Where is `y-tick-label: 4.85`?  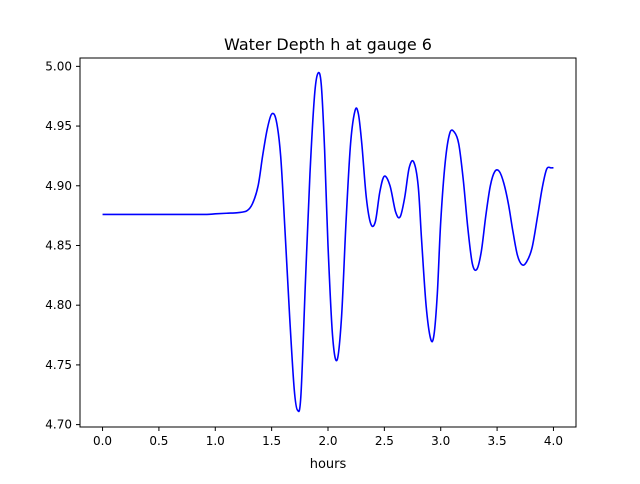 y-tick-label: 4.85 is located at coordinates (58, 245).